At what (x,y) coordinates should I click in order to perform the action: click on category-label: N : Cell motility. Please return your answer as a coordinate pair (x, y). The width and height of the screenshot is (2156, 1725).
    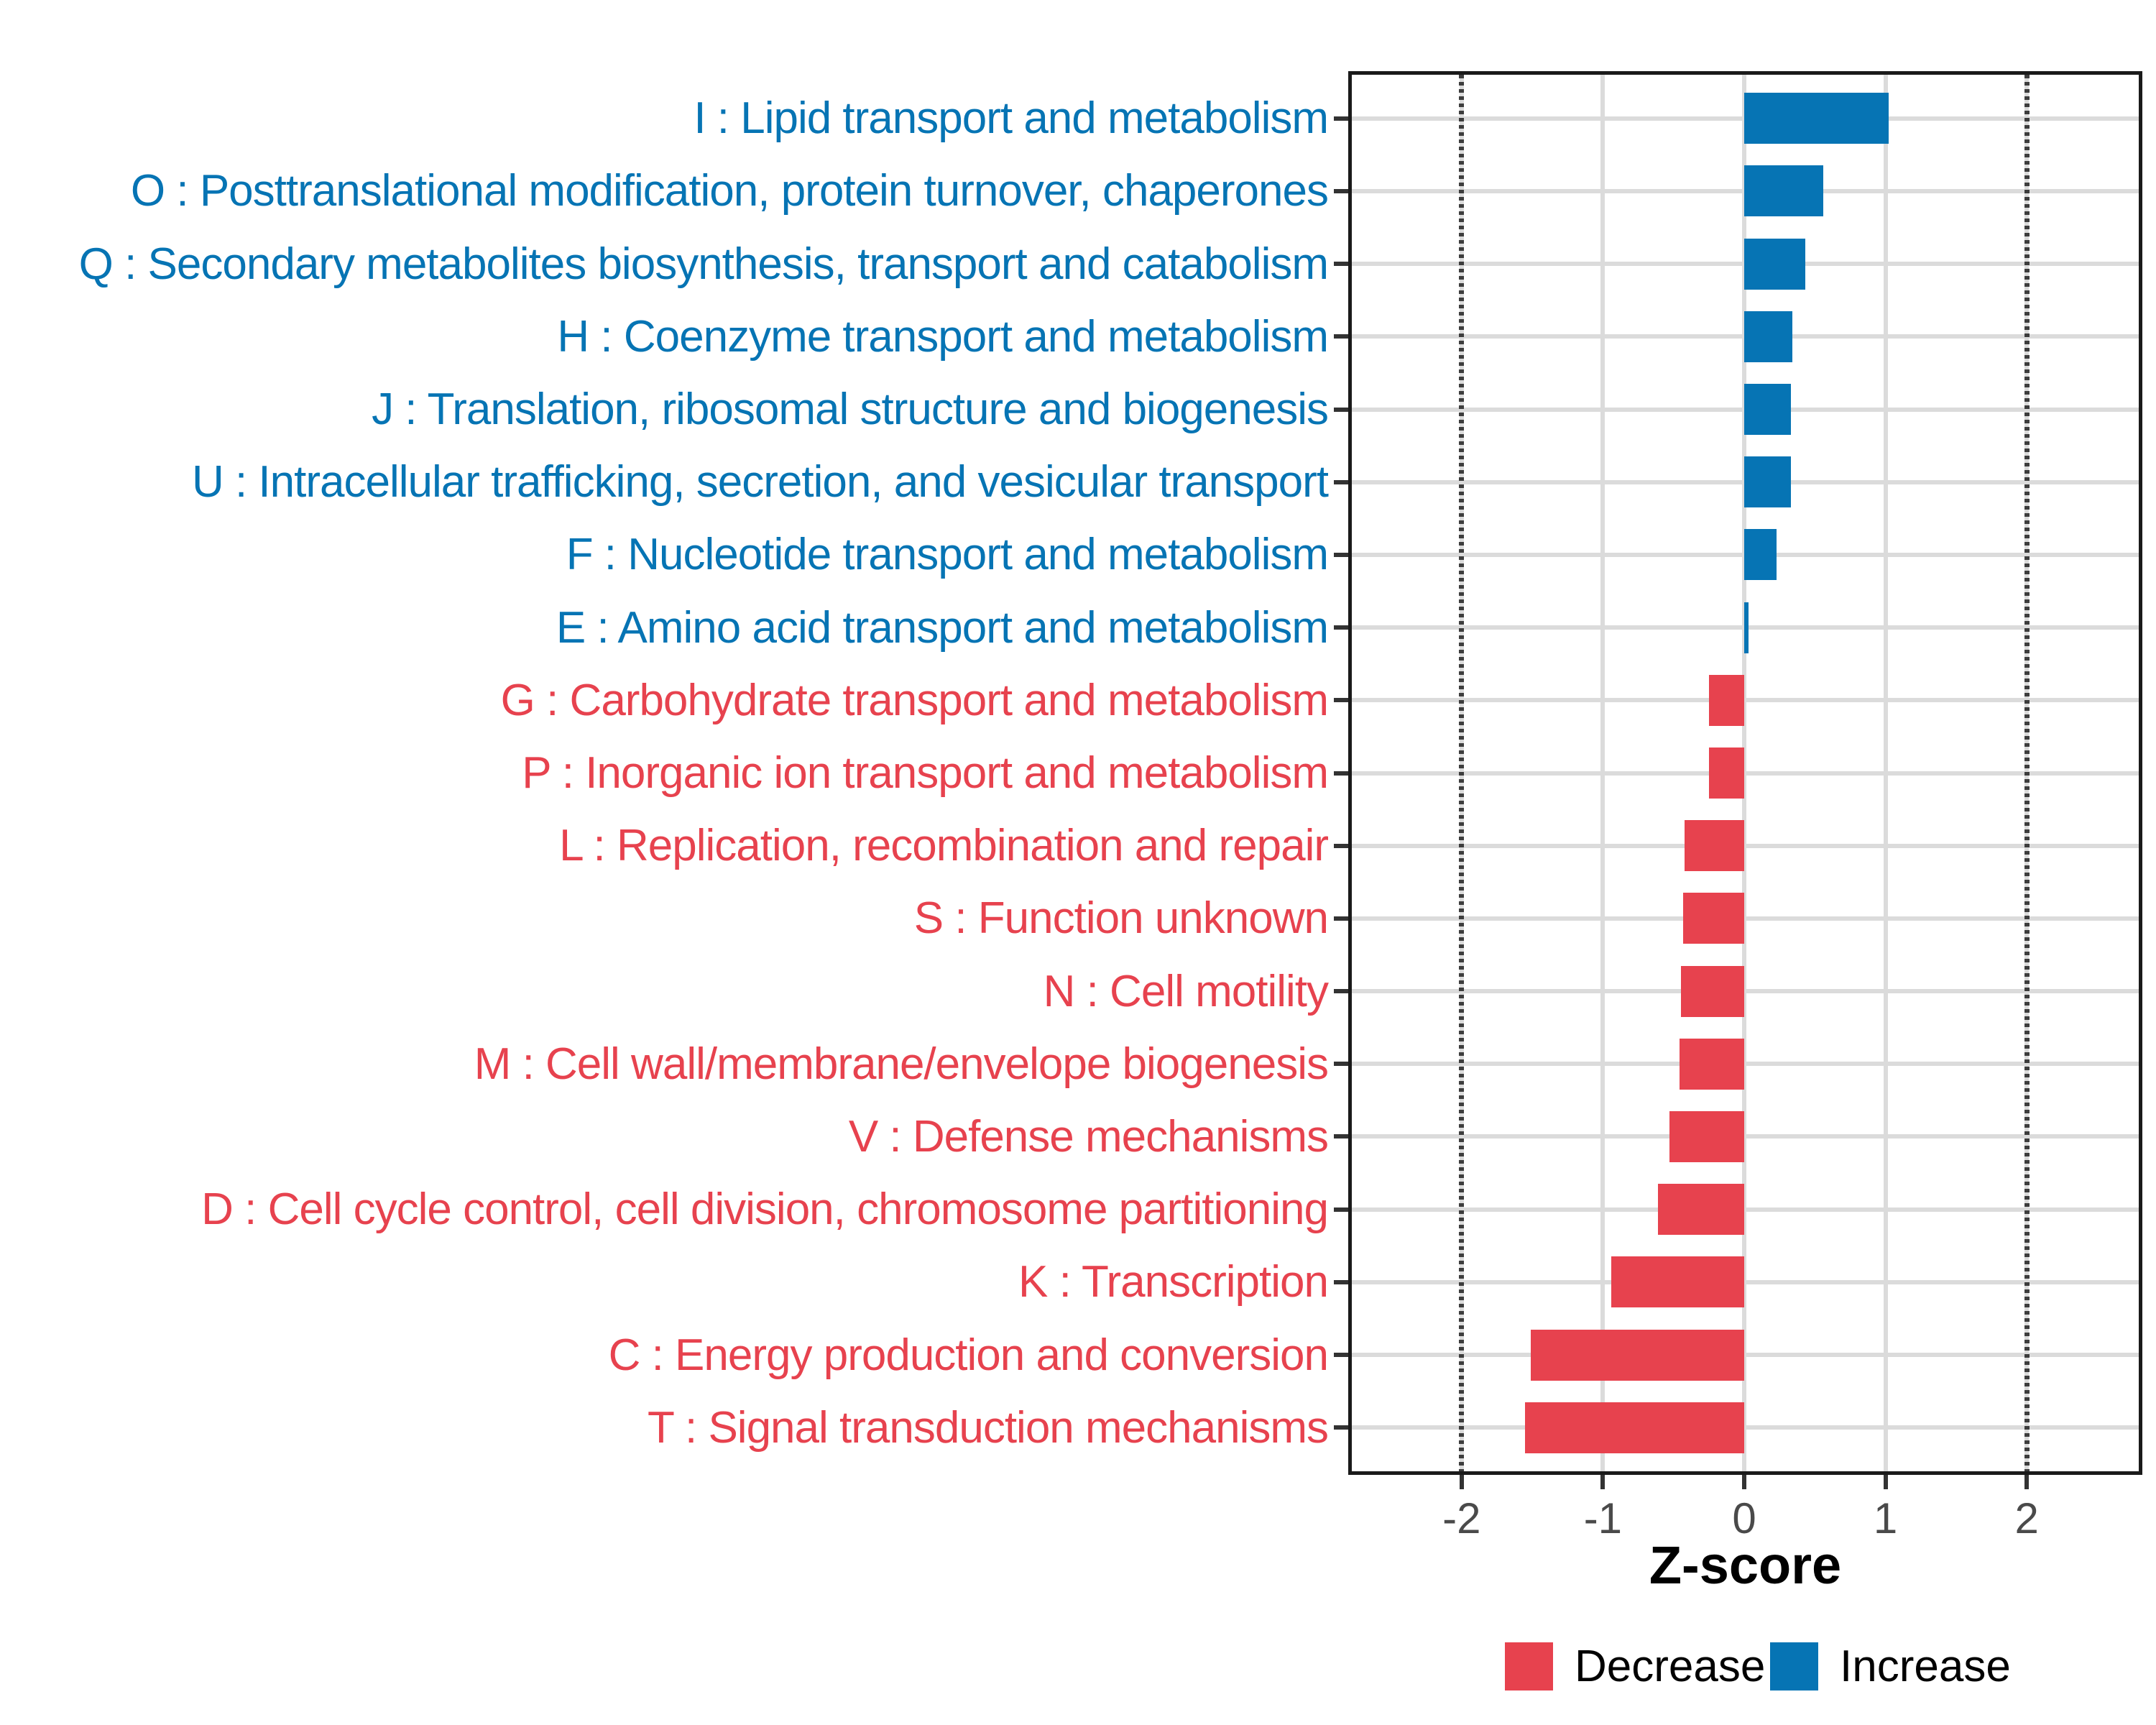
    Looking at the image, I should click on (1186, 991).